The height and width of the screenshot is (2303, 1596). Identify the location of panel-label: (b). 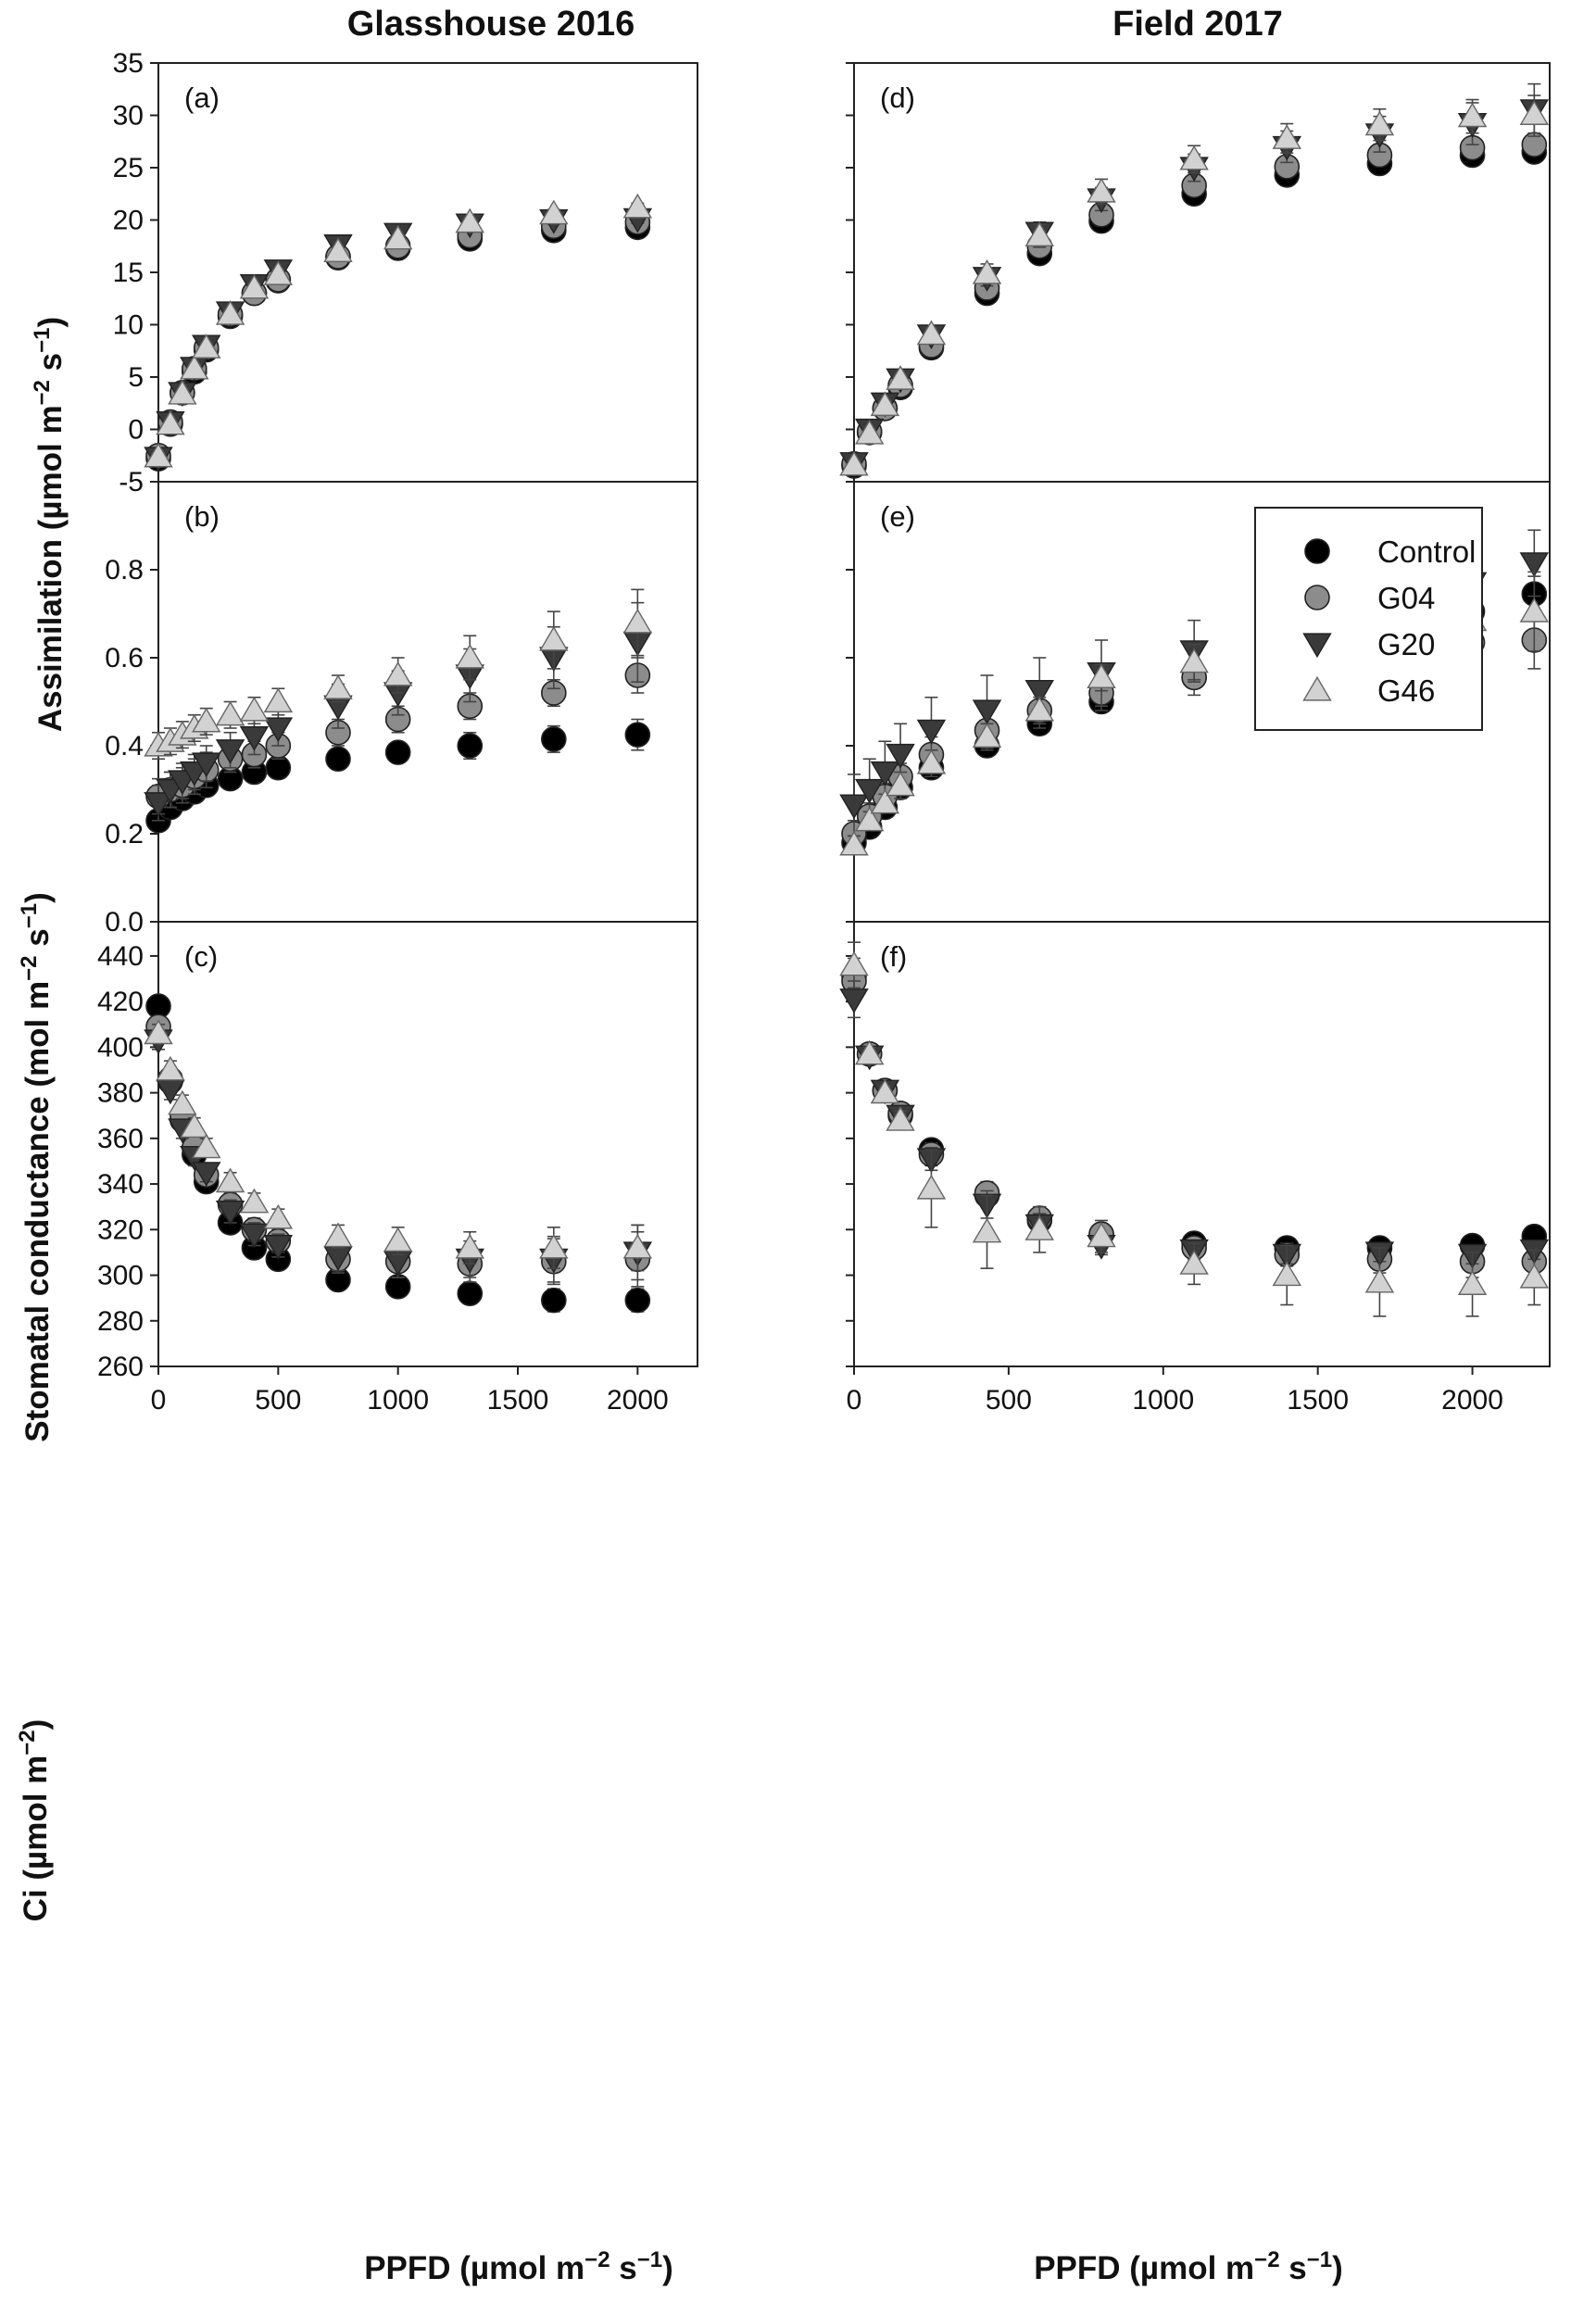
(202, 516).